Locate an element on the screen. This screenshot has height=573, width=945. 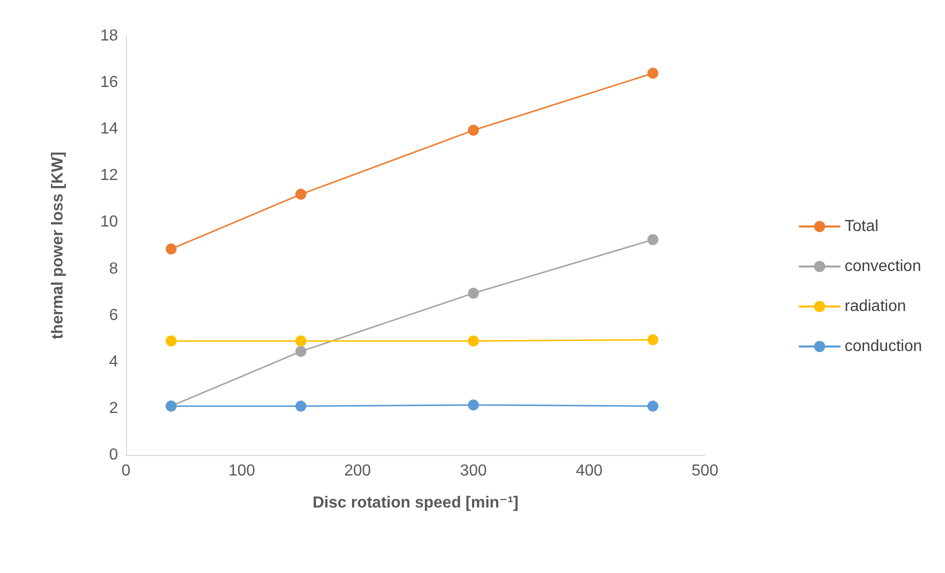
x-axis-title: Disc rotation speed [min⁻¹] is located at coordinates (415, 503).